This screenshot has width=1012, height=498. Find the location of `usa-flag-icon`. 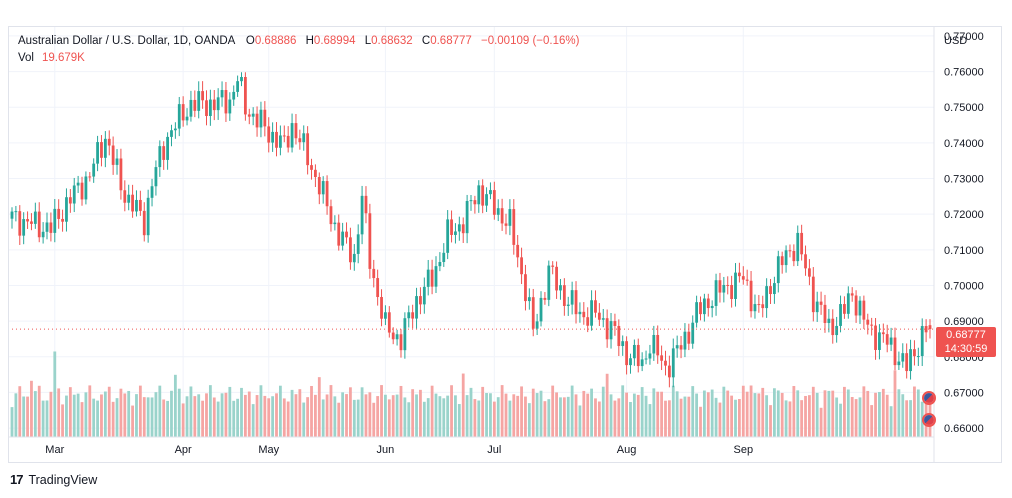

usa-flag-icon is located at coordinates (929, 420).